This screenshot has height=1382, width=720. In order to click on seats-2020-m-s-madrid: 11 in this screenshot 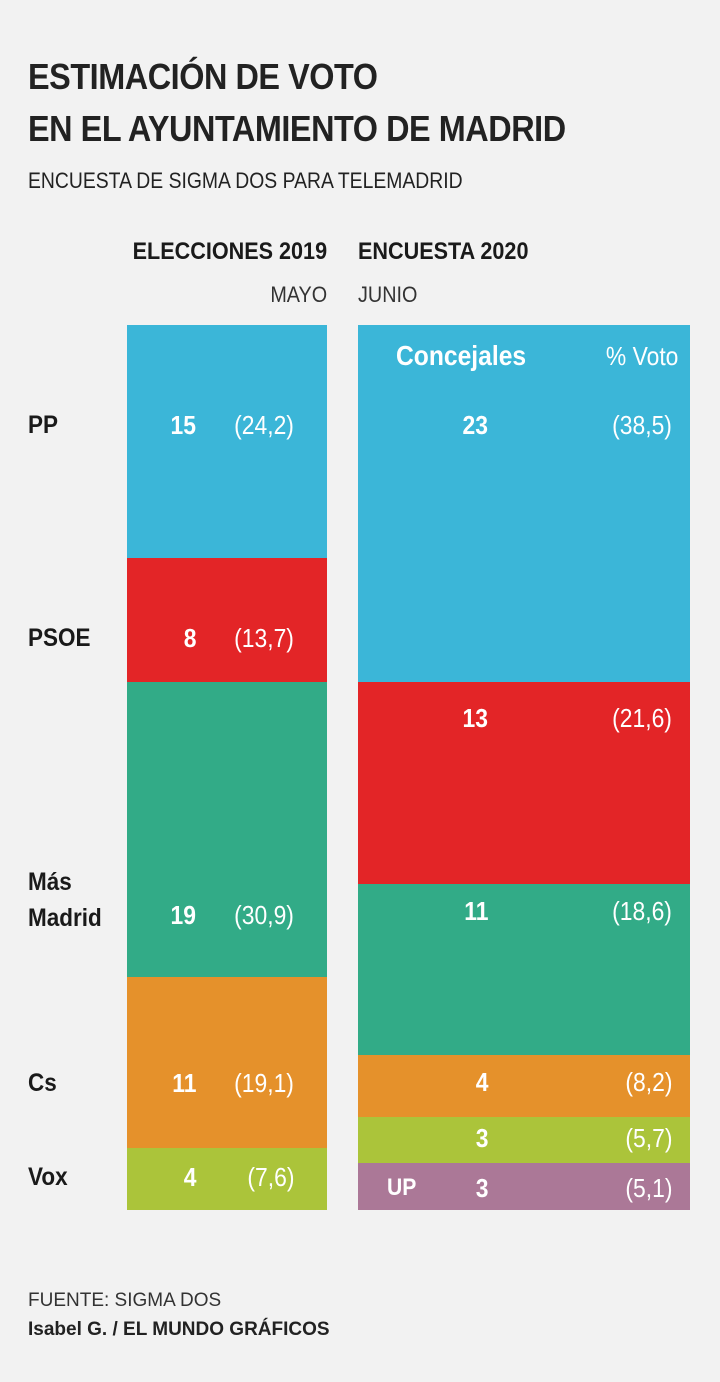, I will do `click(475, 911)`.